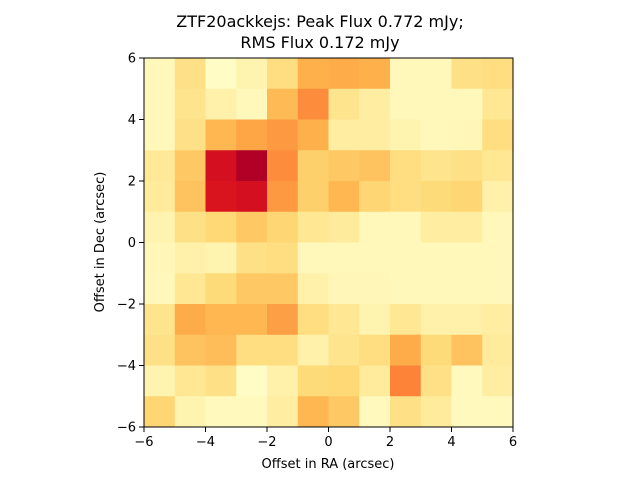 The image size is (640, 480). I want to click on y-tick-label: −2, so click(126, 305).